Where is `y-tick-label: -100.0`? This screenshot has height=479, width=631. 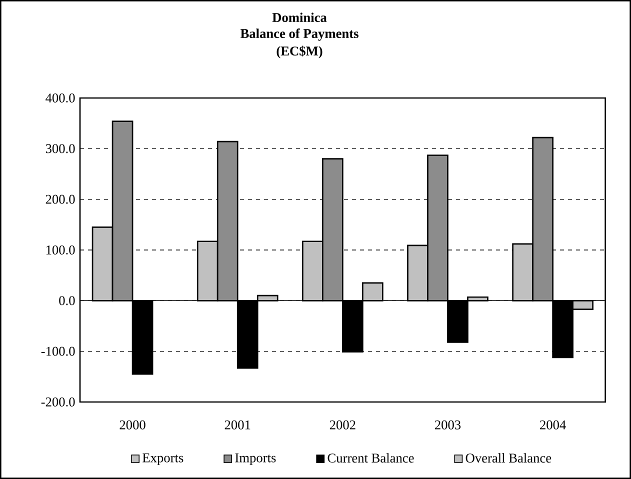 y-tick-label: -100.0 is located at coordinates (58, 351).